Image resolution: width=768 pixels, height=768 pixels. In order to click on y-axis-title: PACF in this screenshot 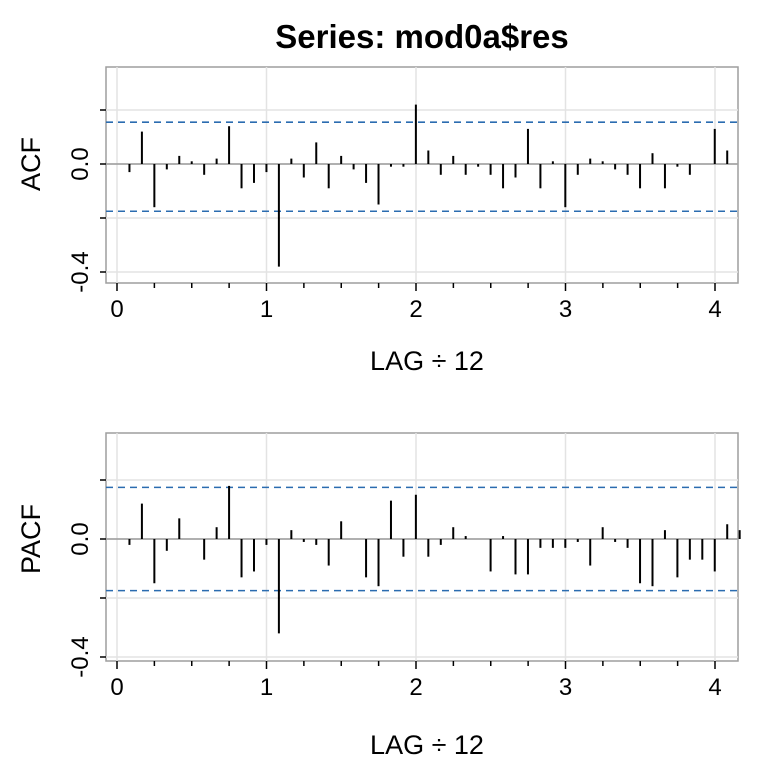, I will do `click(31, 539)`.